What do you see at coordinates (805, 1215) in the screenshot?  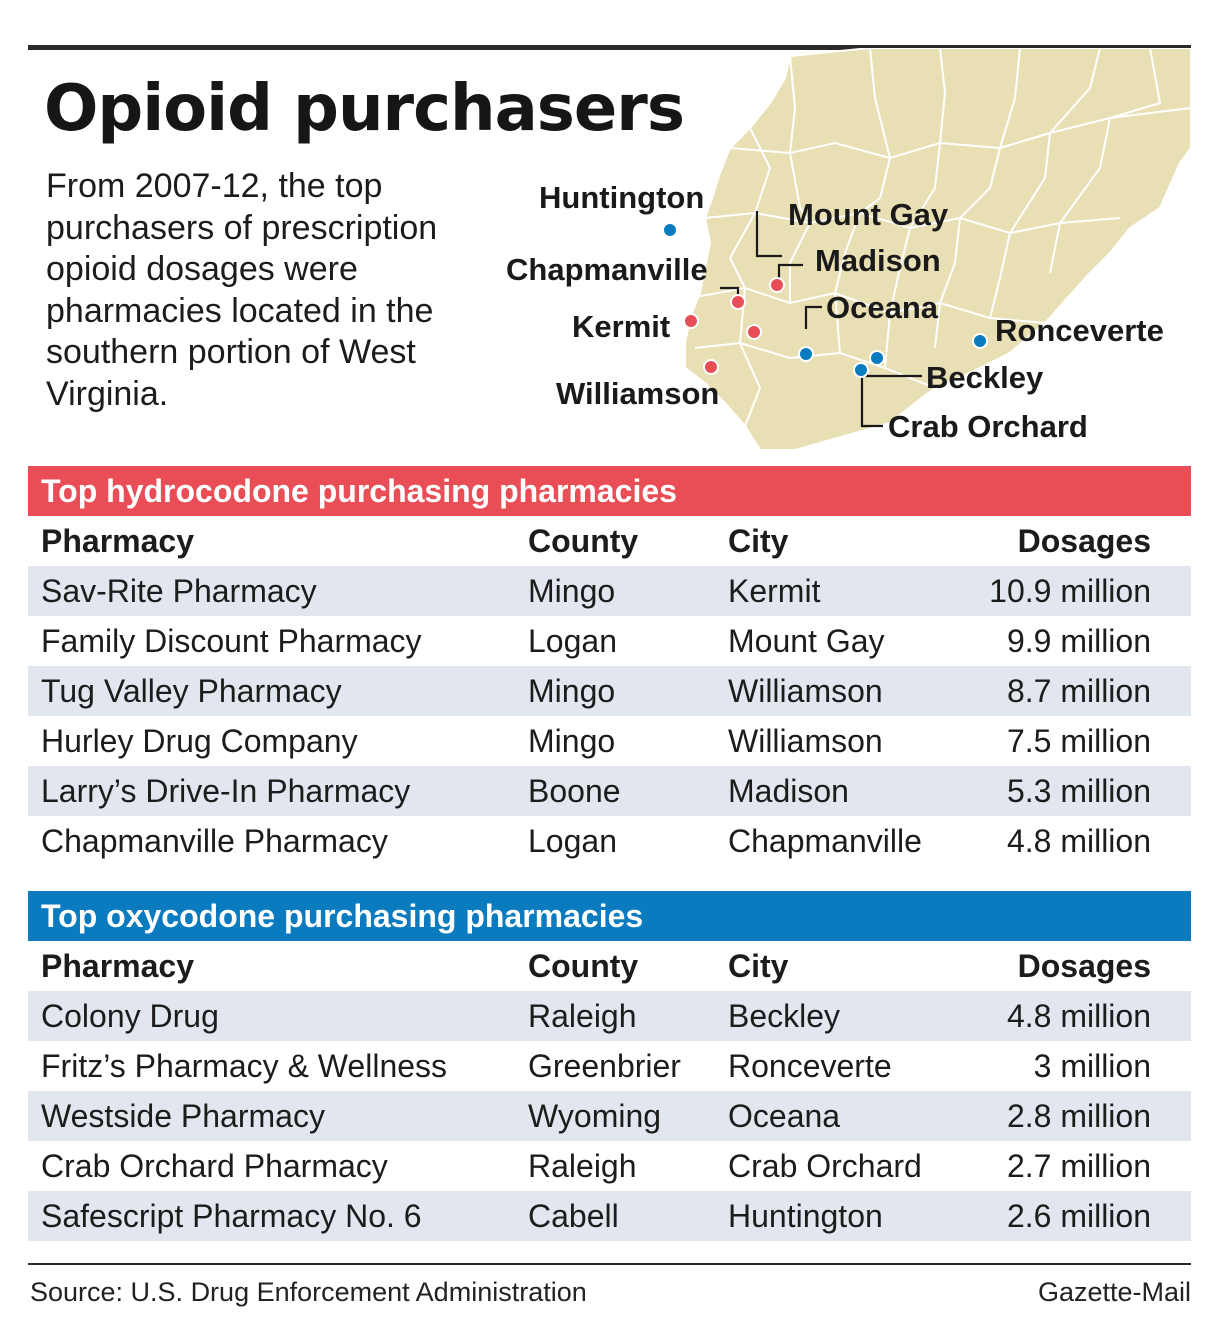 I see `city-cell: Huntington` at bounding box center [805, 1215].